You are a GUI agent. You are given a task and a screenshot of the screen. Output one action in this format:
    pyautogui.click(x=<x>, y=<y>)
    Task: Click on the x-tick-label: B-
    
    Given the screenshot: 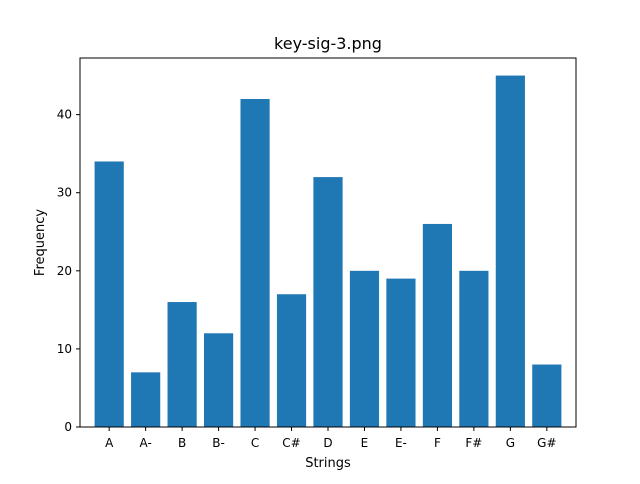 What is the action you would take?
    pyautogui.click(x=218, y=443)
    